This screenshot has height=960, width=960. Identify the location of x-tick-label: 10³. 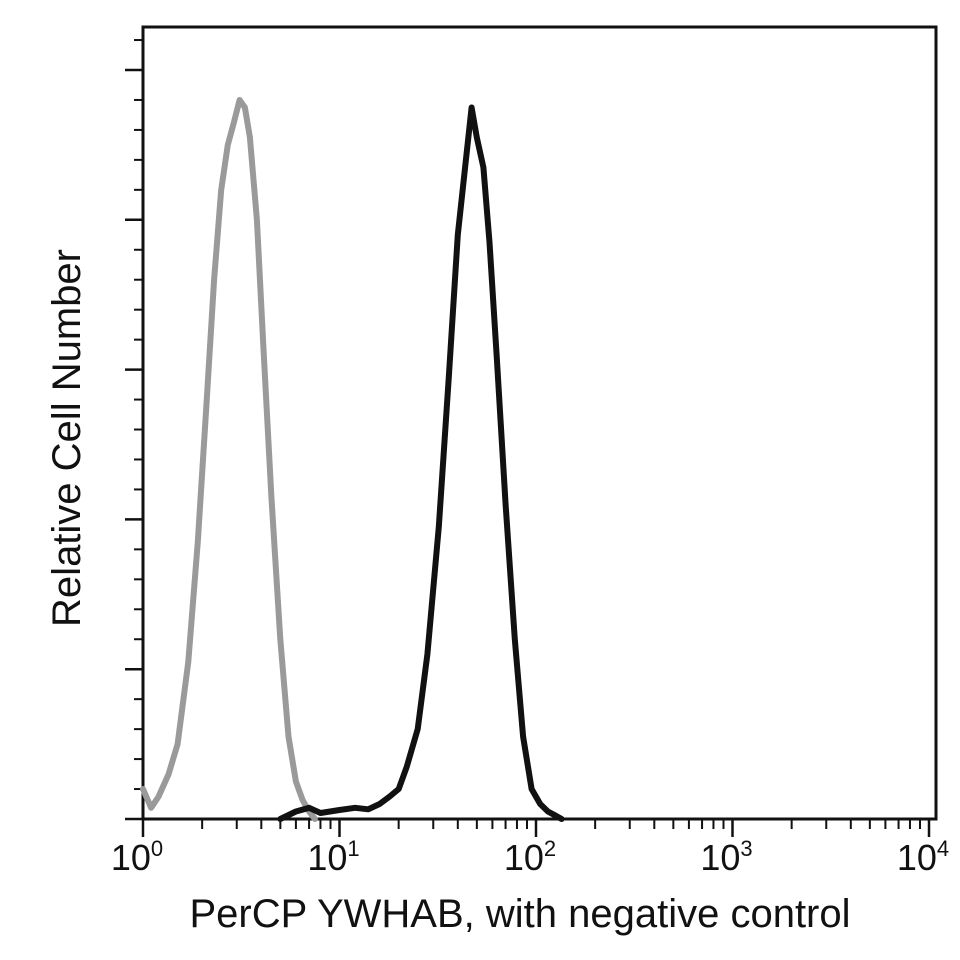
(726, 857).